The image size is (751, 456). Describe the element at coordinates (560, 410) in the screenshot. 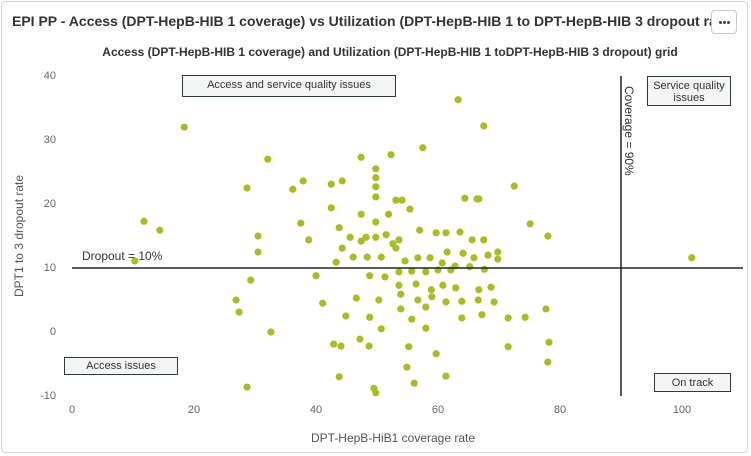

I see `x-tick-label: 80` at that location.